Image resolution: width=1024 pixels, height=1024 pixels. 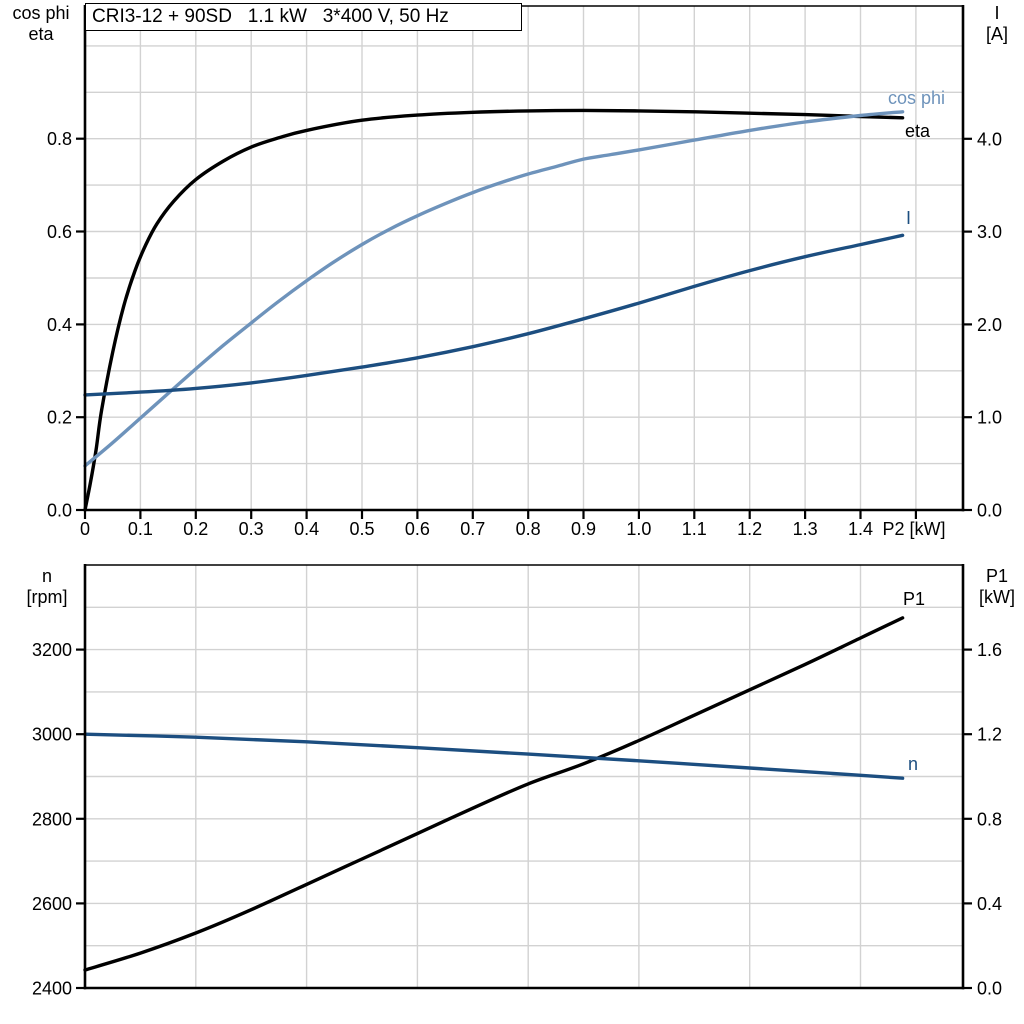 What do you see at coordinates (918, 131) in the screenshot?
I see `curve-label-eta: eta` at bounding box center [918, 131].